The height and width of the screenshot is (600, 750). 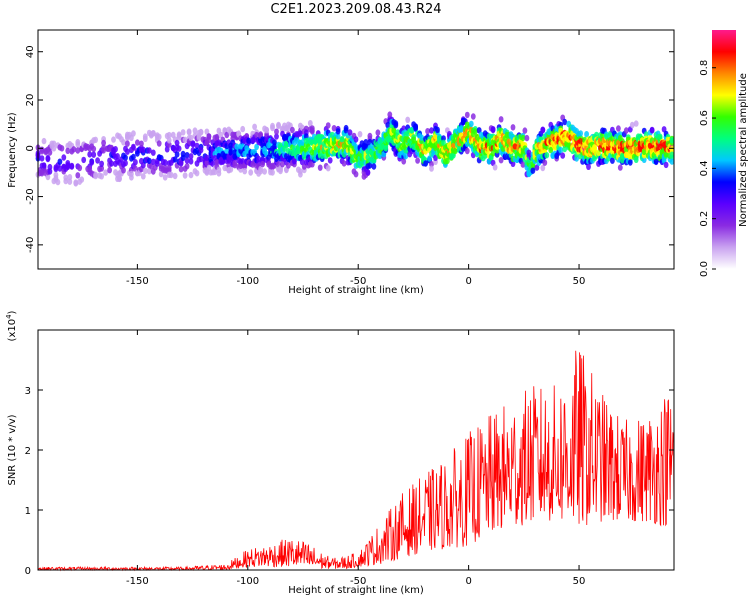 What do you see at coordinates (247, 581) in the screenshot?
I see `snr-x-tick-label: -100` at bounding box center [247, 581].